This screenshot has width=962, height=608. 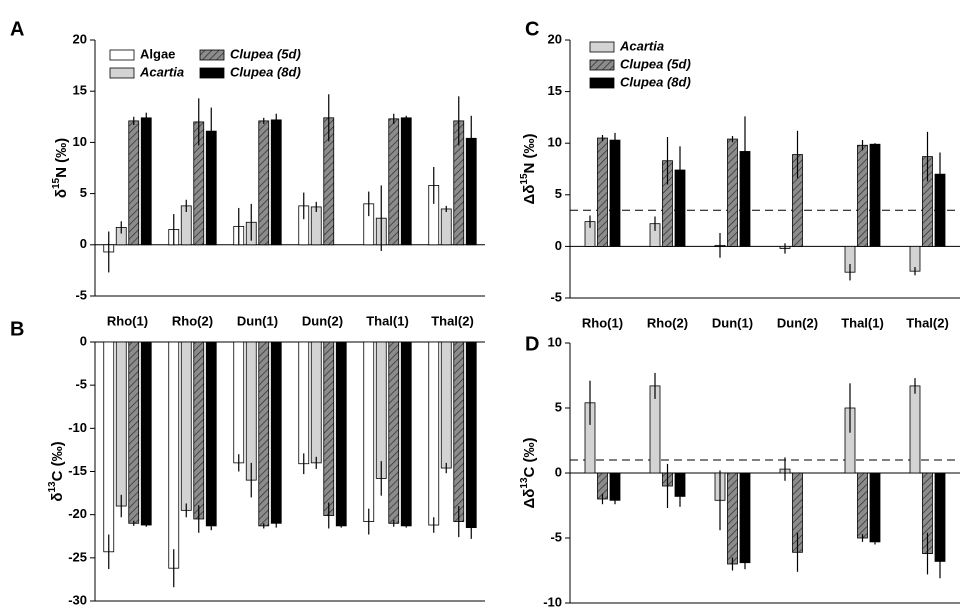 I want to click on panel-letter: C, so click(x=532, y=29).